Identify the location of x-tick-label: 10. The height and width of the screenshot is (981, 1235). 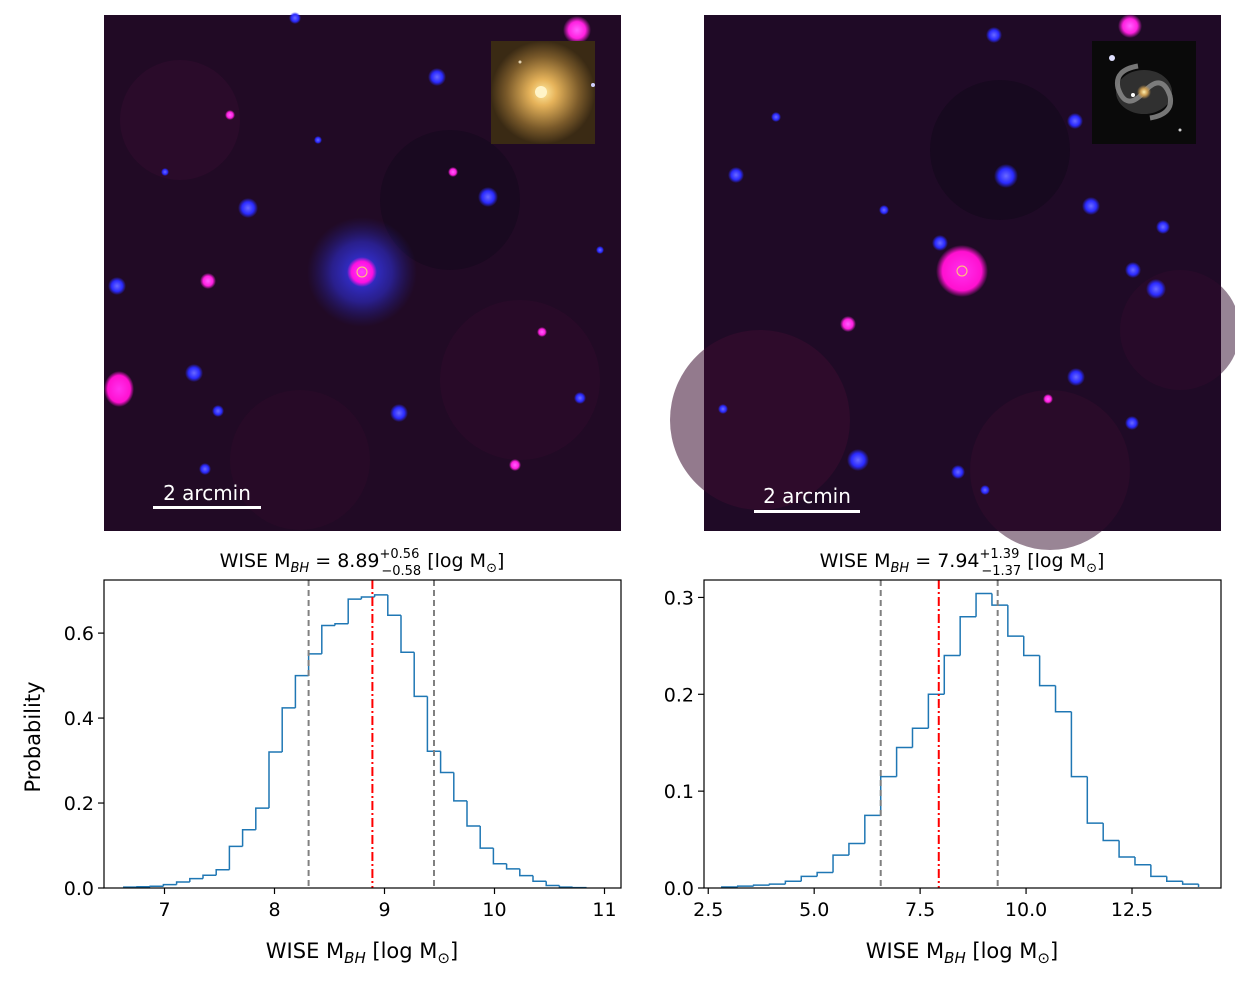
(494, 910).